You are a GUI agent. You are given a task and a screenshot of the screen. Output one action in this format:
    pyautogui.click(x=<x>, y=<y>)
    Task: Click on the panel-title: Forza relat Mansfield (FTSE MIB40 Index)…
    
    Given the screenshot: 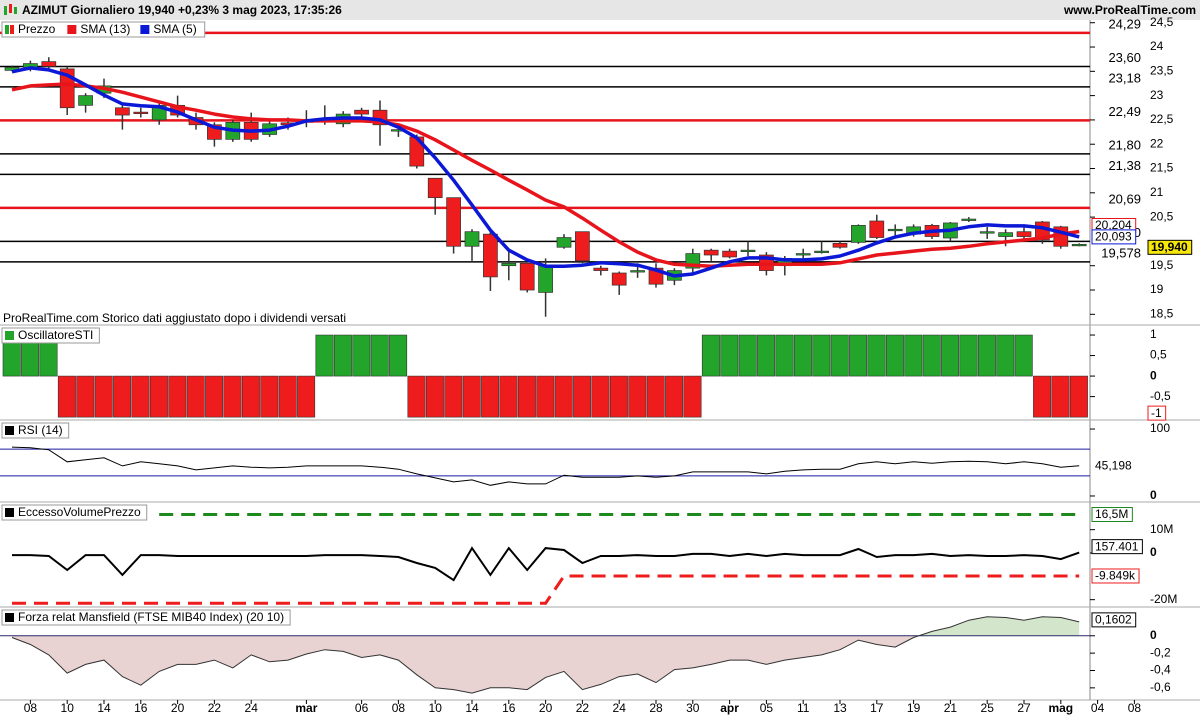 What is the action you would take?
    pyautogui.click(x=146, y=617)
    